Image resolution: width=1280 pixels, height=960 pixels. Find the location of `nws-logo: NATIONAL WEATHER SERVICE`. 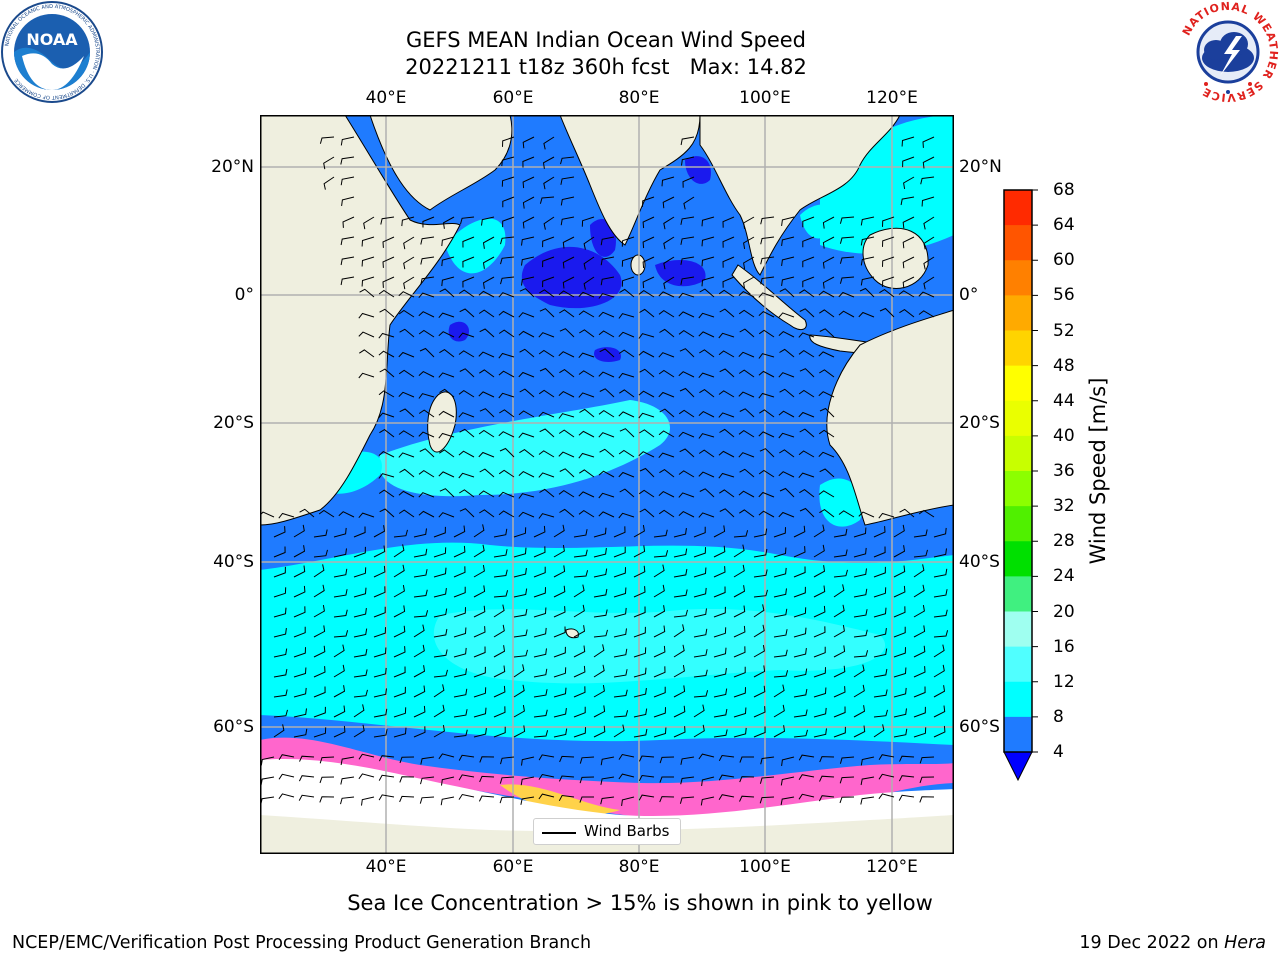

nws-logo: NATIONAL WEATHER SERVICE is located at coordinates (1229, 52).